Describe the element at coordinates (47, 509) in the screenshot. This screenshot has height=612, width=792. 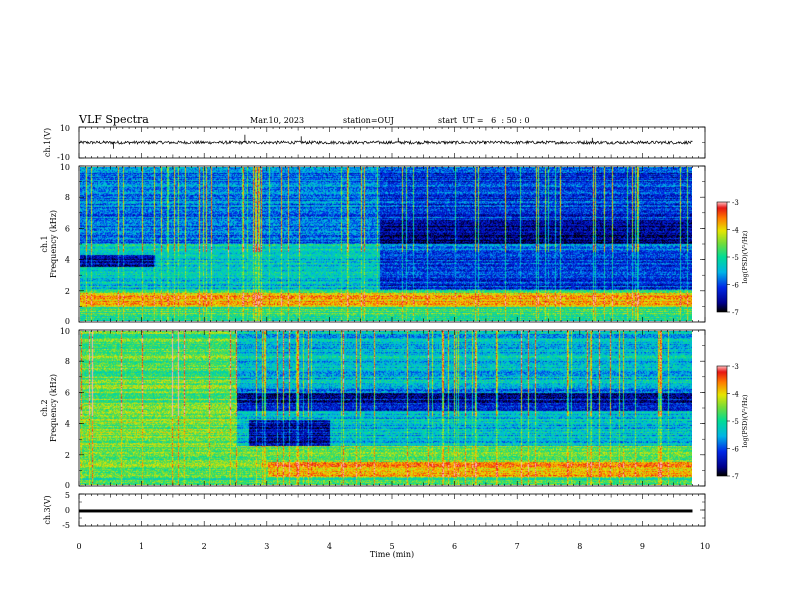
I see `y-axis-label: ch.3(V)` at that location.